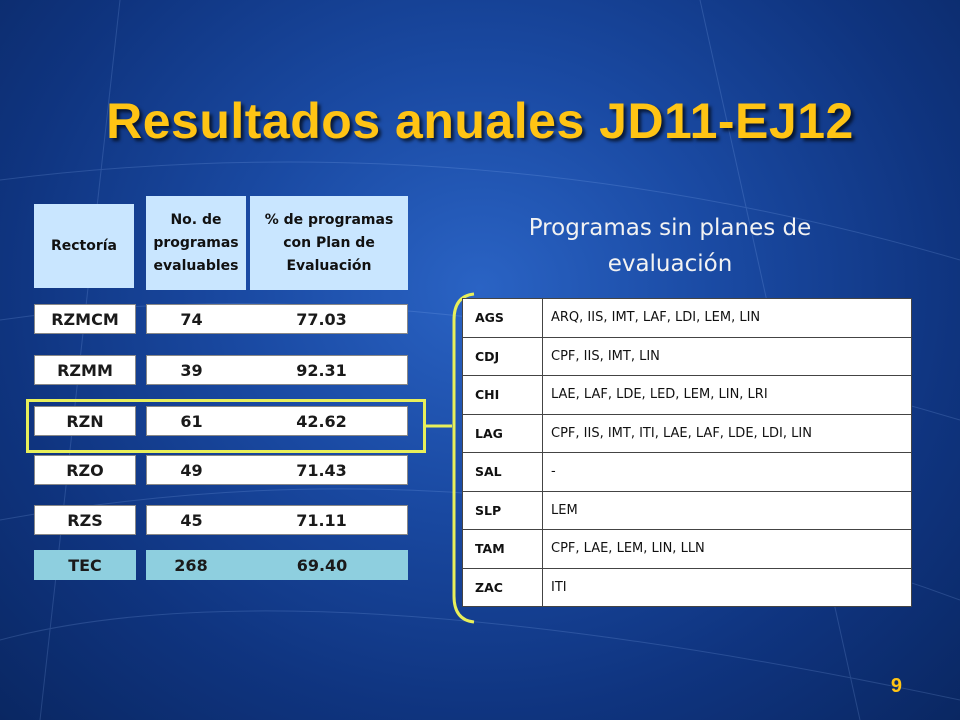  Describe the element at coordinates (85, 520) in the screenshot. I see `row-name: RZS` at that location.